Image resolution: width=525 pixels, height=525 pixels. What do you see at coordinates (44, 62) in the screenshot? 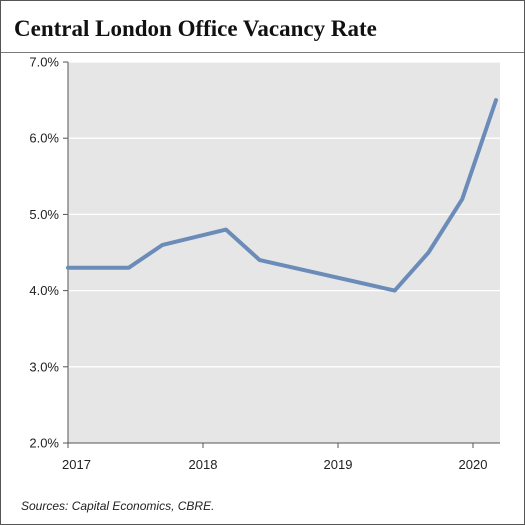
I see `y-tick-label: 7.0%` at bounding box center [44, 62].